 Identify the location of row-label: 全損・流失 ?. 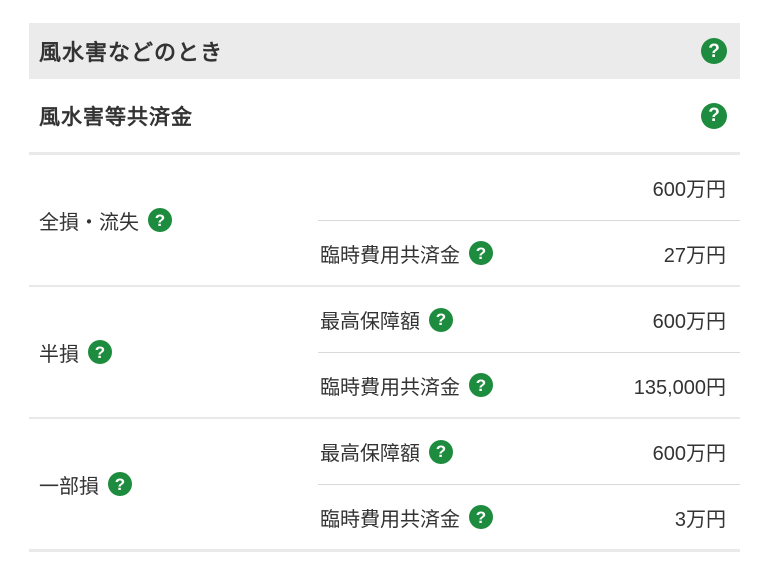
(173, 220).